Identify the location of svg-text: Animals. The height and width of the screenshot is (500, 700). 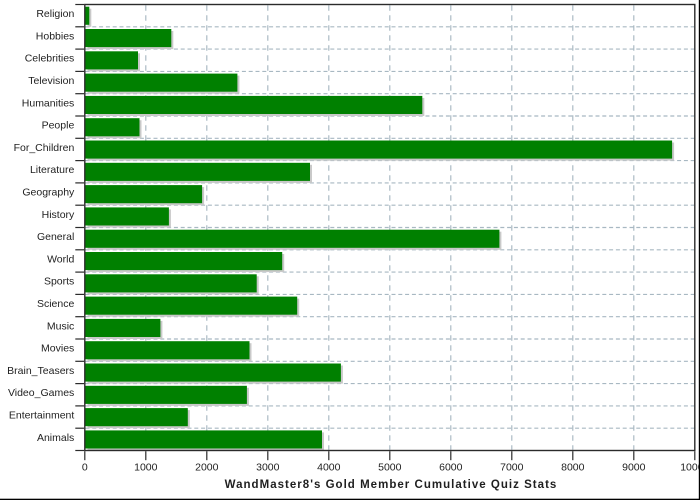
(55, 438).